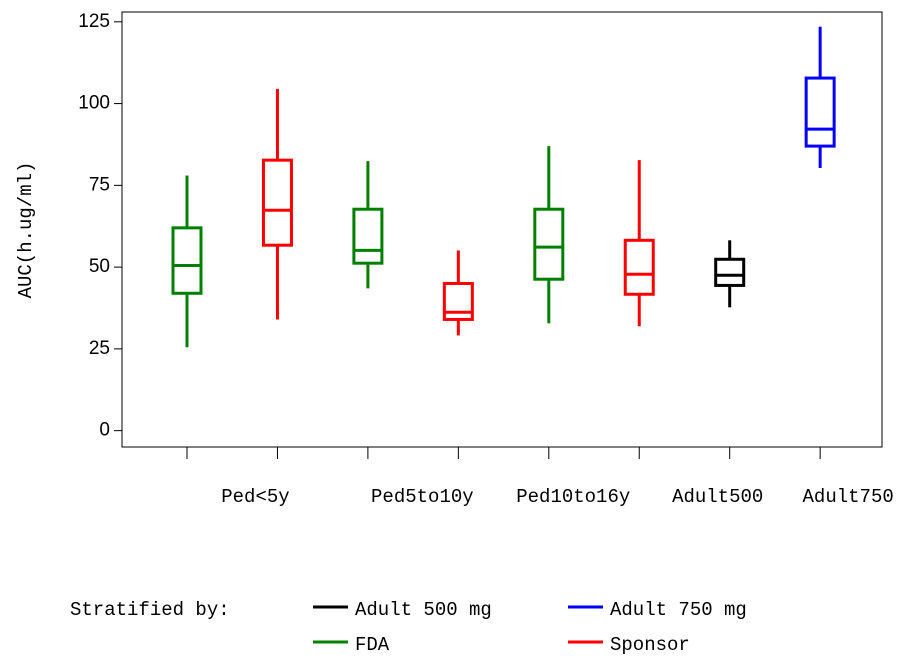 This screenshot has width=909, height=661. I want to click on x-tick-label: Ped5to10y, so click(422, 497).